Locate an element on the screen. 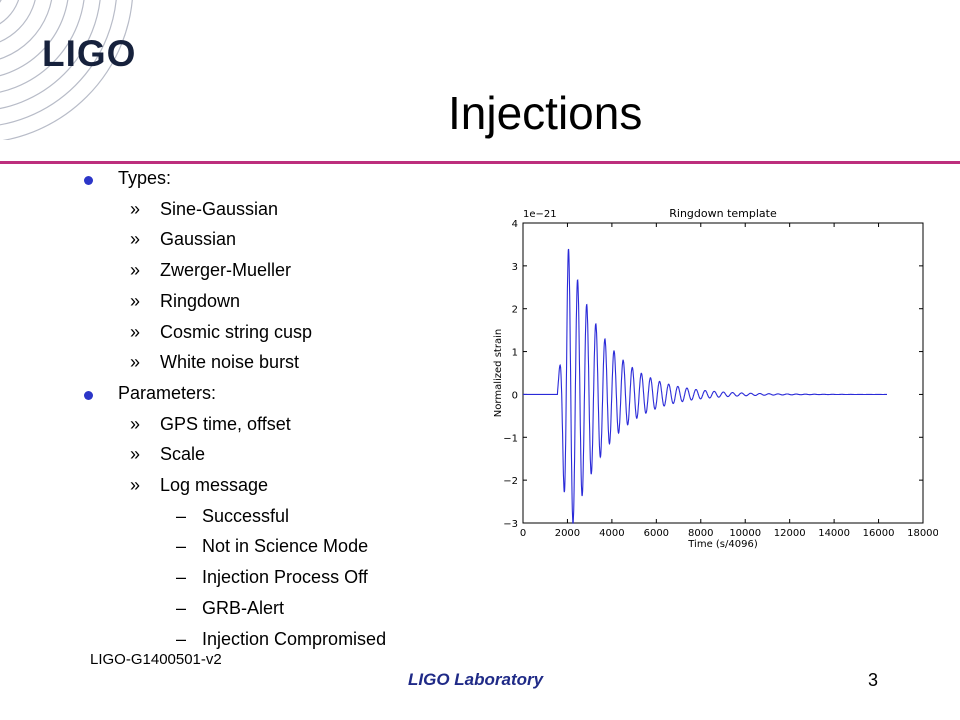 This screenshot has height=720, width=960. x-tick-label: 0 is located at coordinates (523, 533).